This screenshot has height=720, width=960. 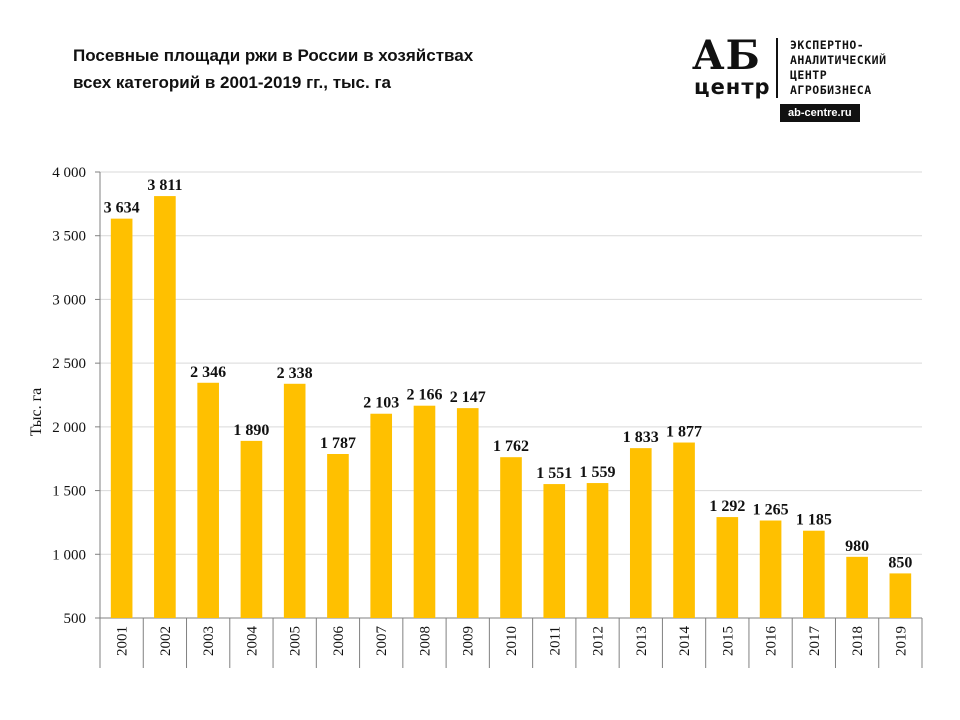 I want to click on x-tick-label: 2001, so click(x=123, y=641).